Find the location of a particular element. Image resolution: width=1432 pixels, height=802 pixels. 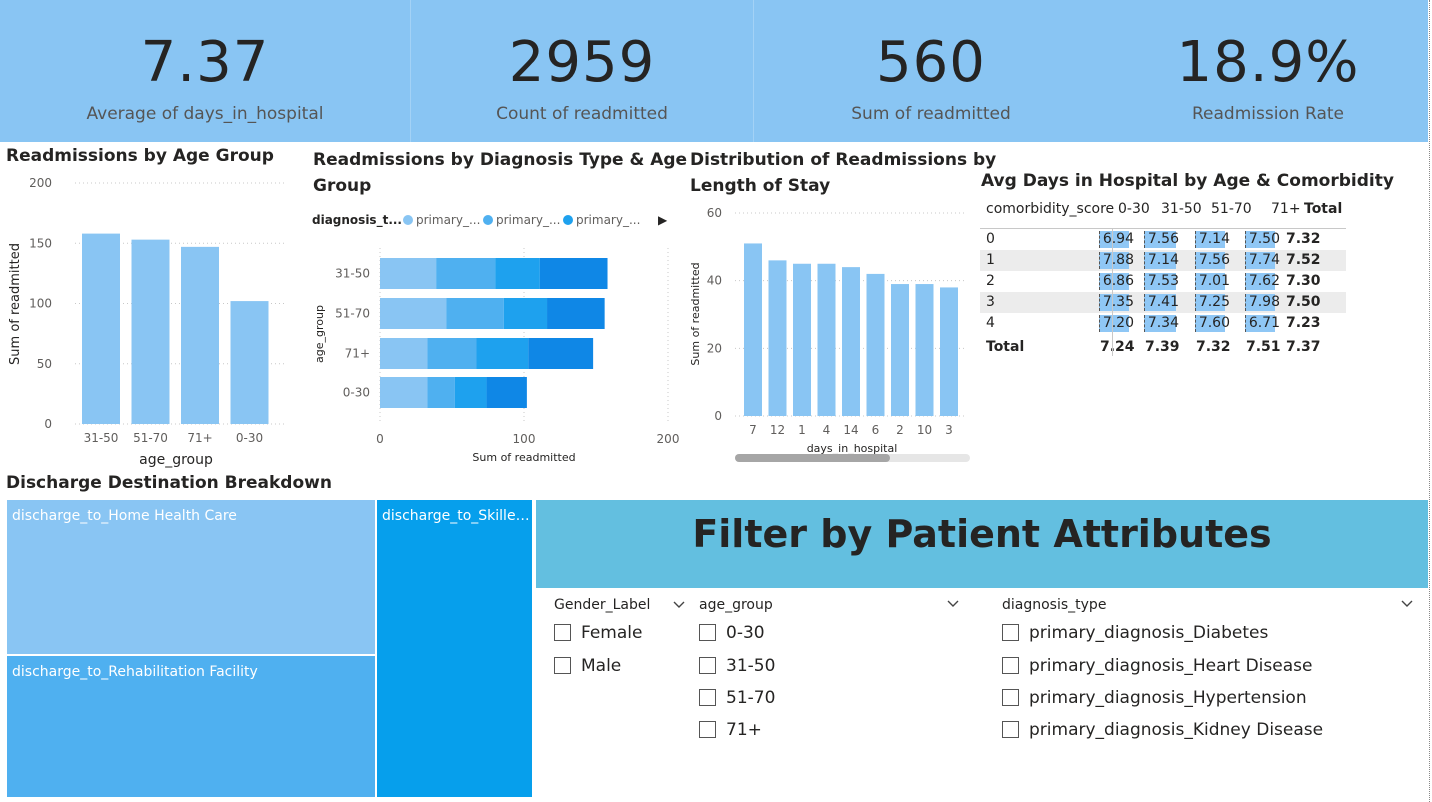

matrix-row-total: 7.23 is located at coordinates (1303, 323).